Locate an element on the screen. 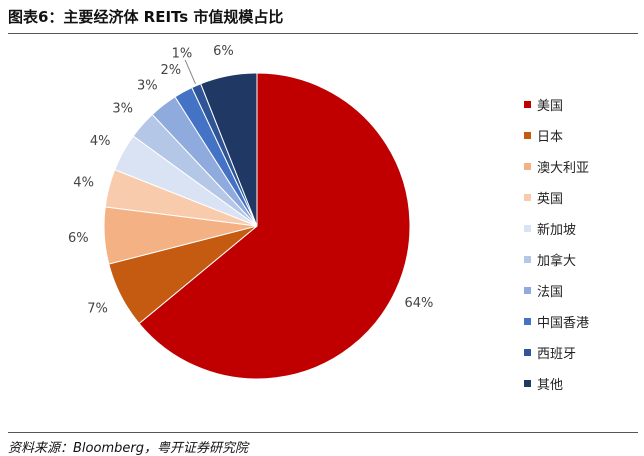  slice-label-9: 1% is located at coordinates (182, 54).